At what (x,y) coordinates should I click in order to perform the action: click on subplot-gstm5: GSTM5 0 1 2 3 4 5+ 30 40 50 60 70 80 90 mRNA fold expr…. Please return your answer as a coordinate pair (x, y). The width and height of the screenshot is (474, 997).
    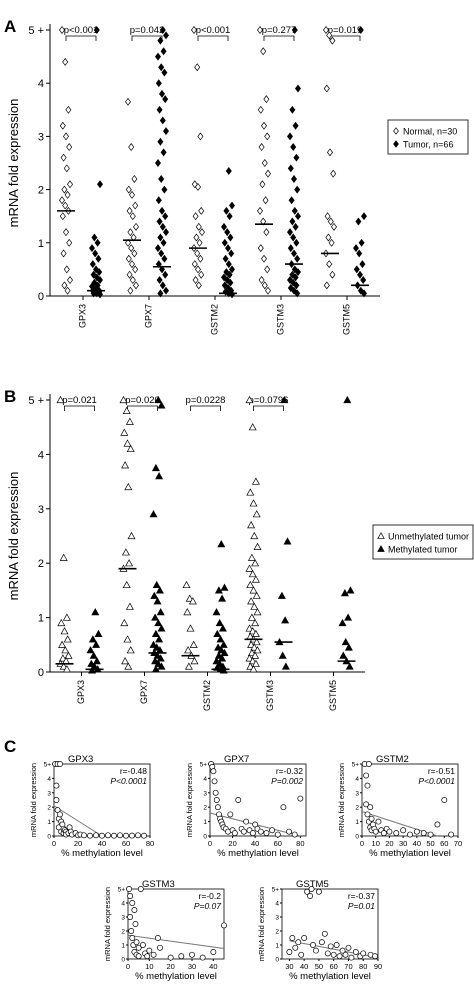
    Looking at the image, I should click on (319, 930).